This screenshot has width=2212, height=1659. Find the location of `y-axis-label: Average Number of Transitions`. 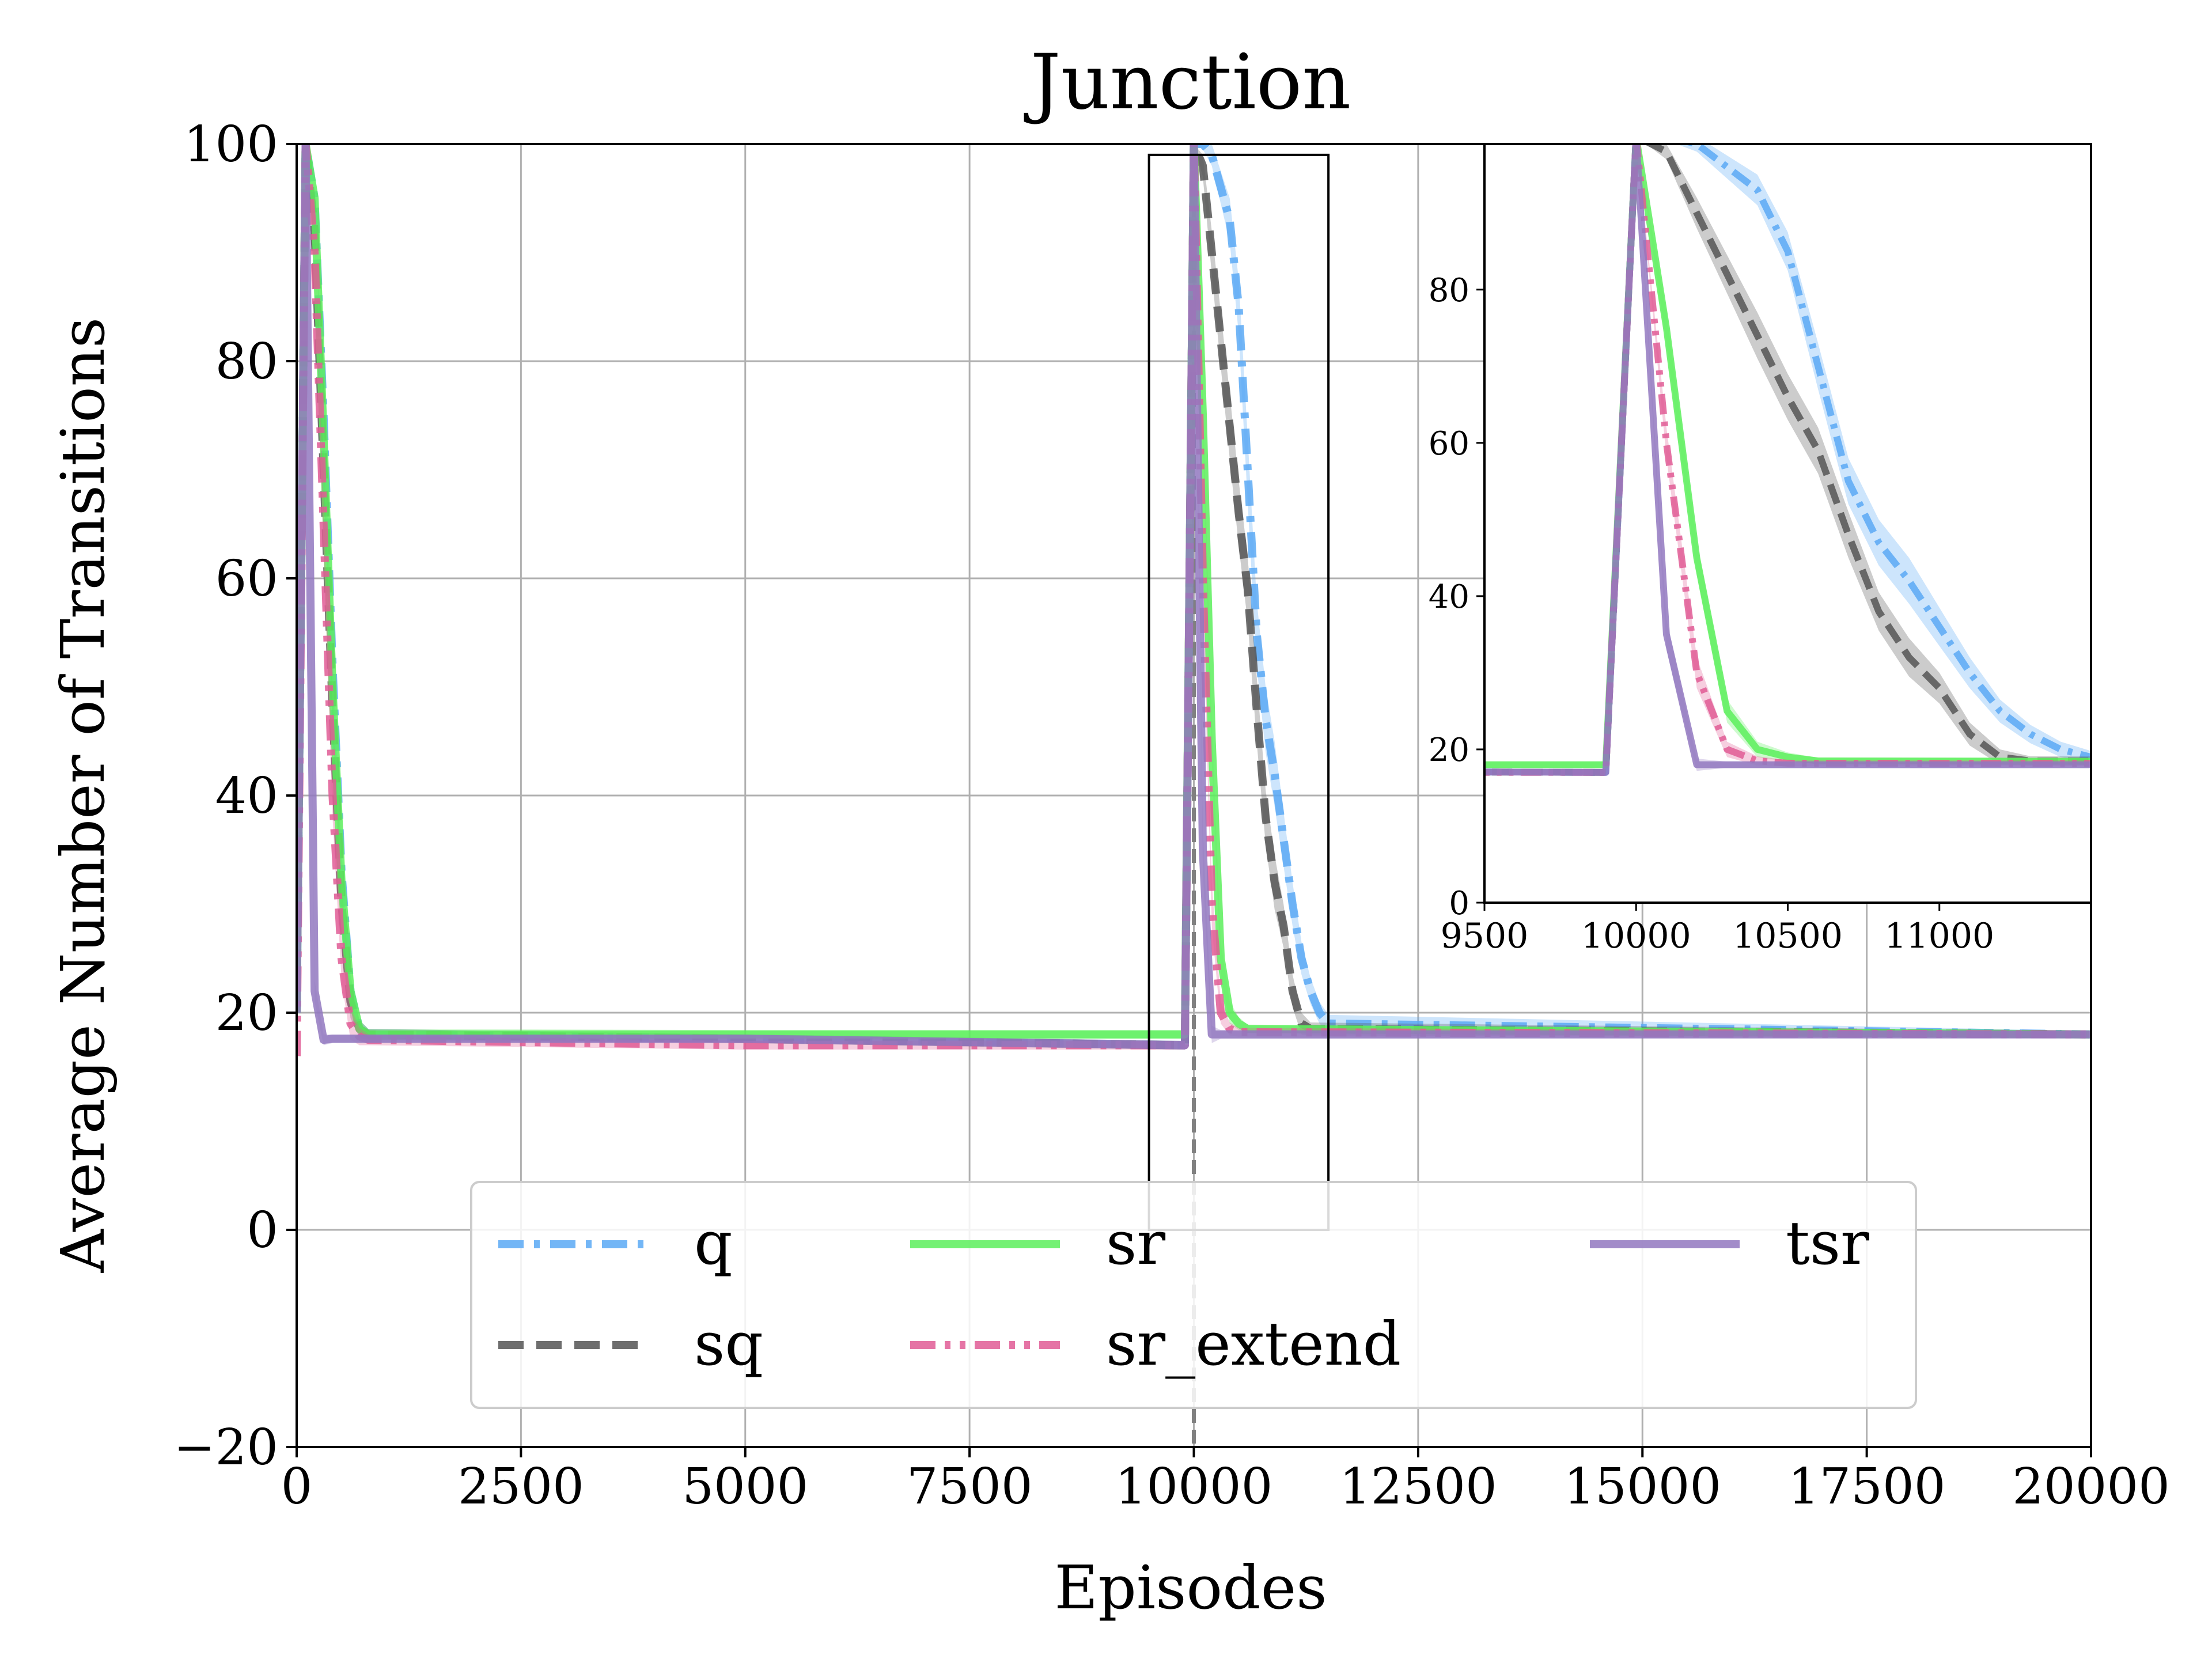

y-axis-label: Average Number of Transitions is located at coordinates (83, 795).